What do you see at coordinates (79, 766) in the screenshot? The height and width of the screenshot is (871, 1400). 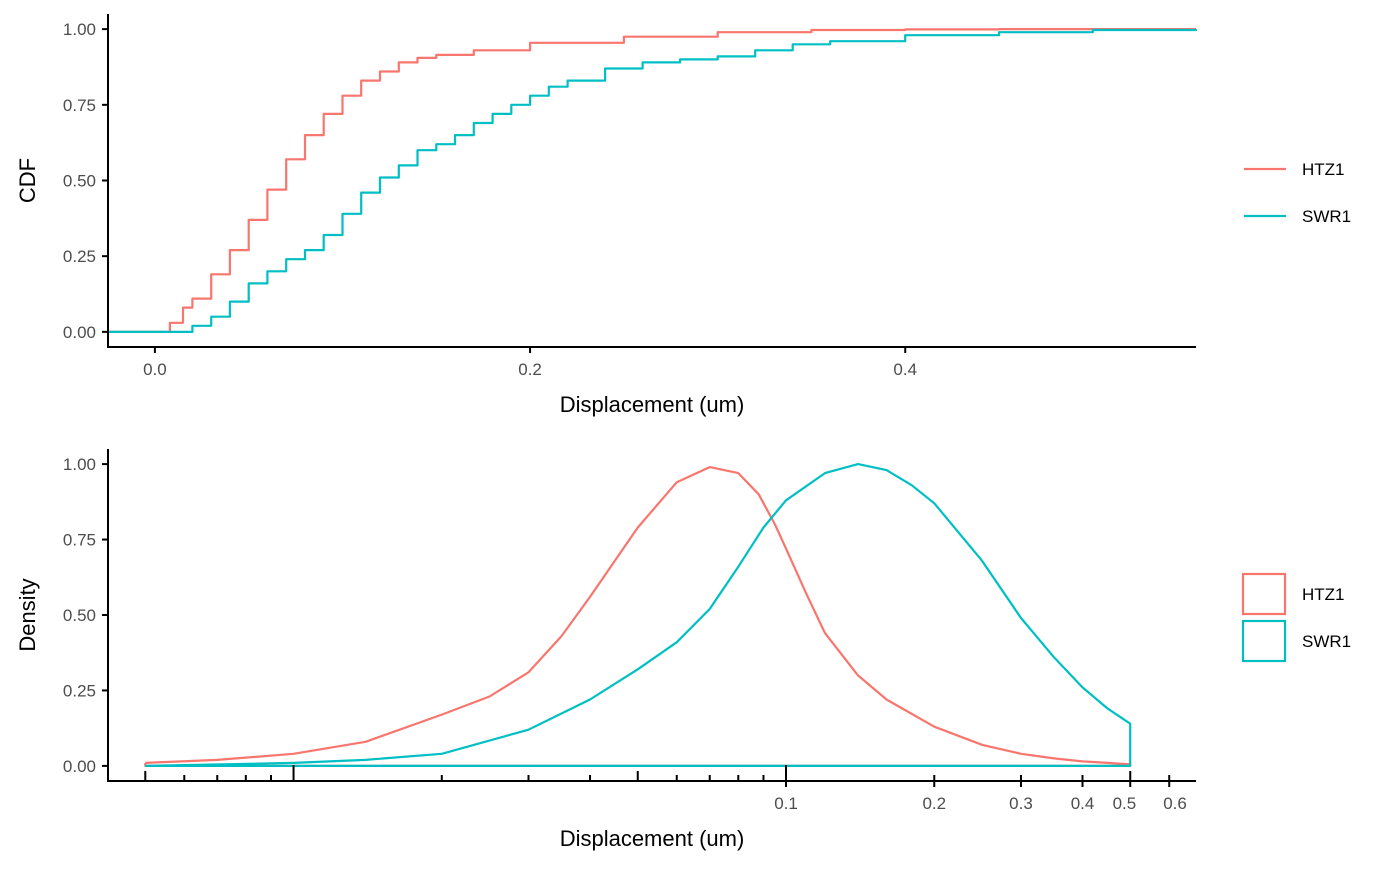 I see `panel2-y-tick-label: 0.00` at bounding box center [79, 766].